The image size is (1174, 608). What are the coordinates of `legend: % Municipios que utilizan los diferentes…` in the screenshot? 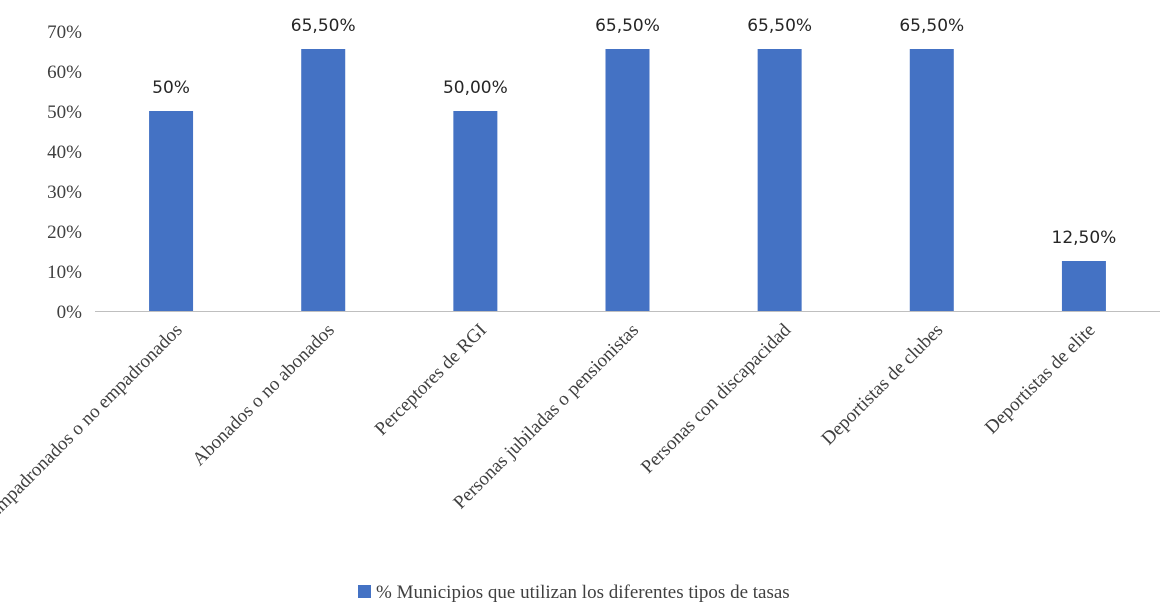 It's located at (574, 592).